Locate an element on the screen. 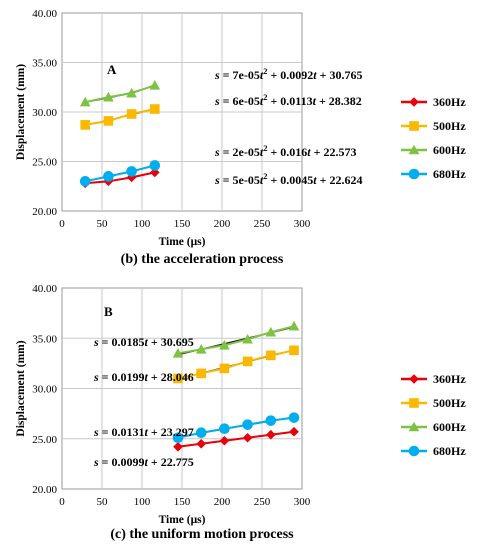 This screenshot has height=550, width=495. equation-annotation: s = 0.0185t + 30.695 is located at coordinates (143, 342).